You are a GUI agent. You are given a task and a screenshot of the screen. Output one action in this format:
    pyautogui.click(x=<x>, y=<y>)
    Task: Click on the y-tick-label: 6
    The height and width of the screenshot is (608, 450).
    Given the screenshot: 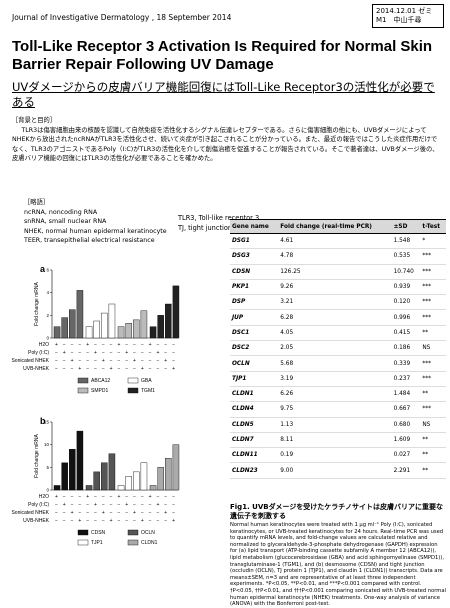 What is the action you would take?
    pyautogui.click(x=47, y=270)
    